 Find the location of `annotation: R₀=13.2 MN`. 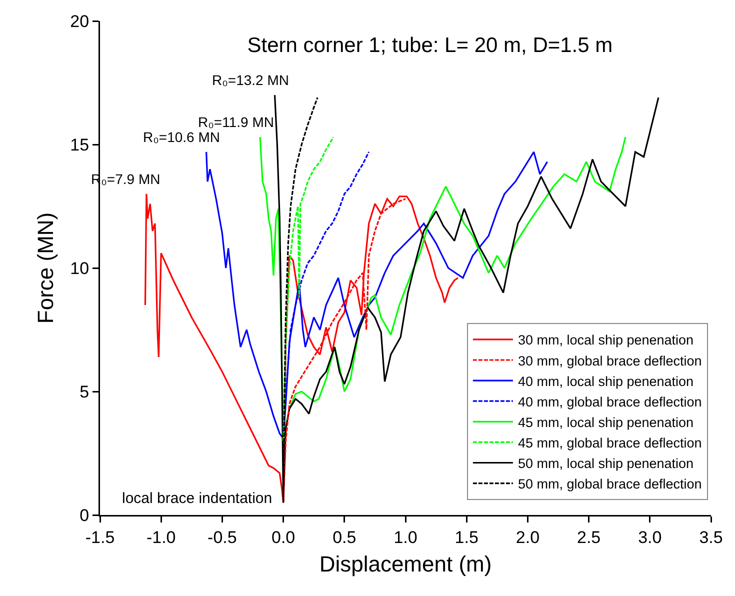

annotation: R₀=13.2 MN is located at coordinates (251, 80).